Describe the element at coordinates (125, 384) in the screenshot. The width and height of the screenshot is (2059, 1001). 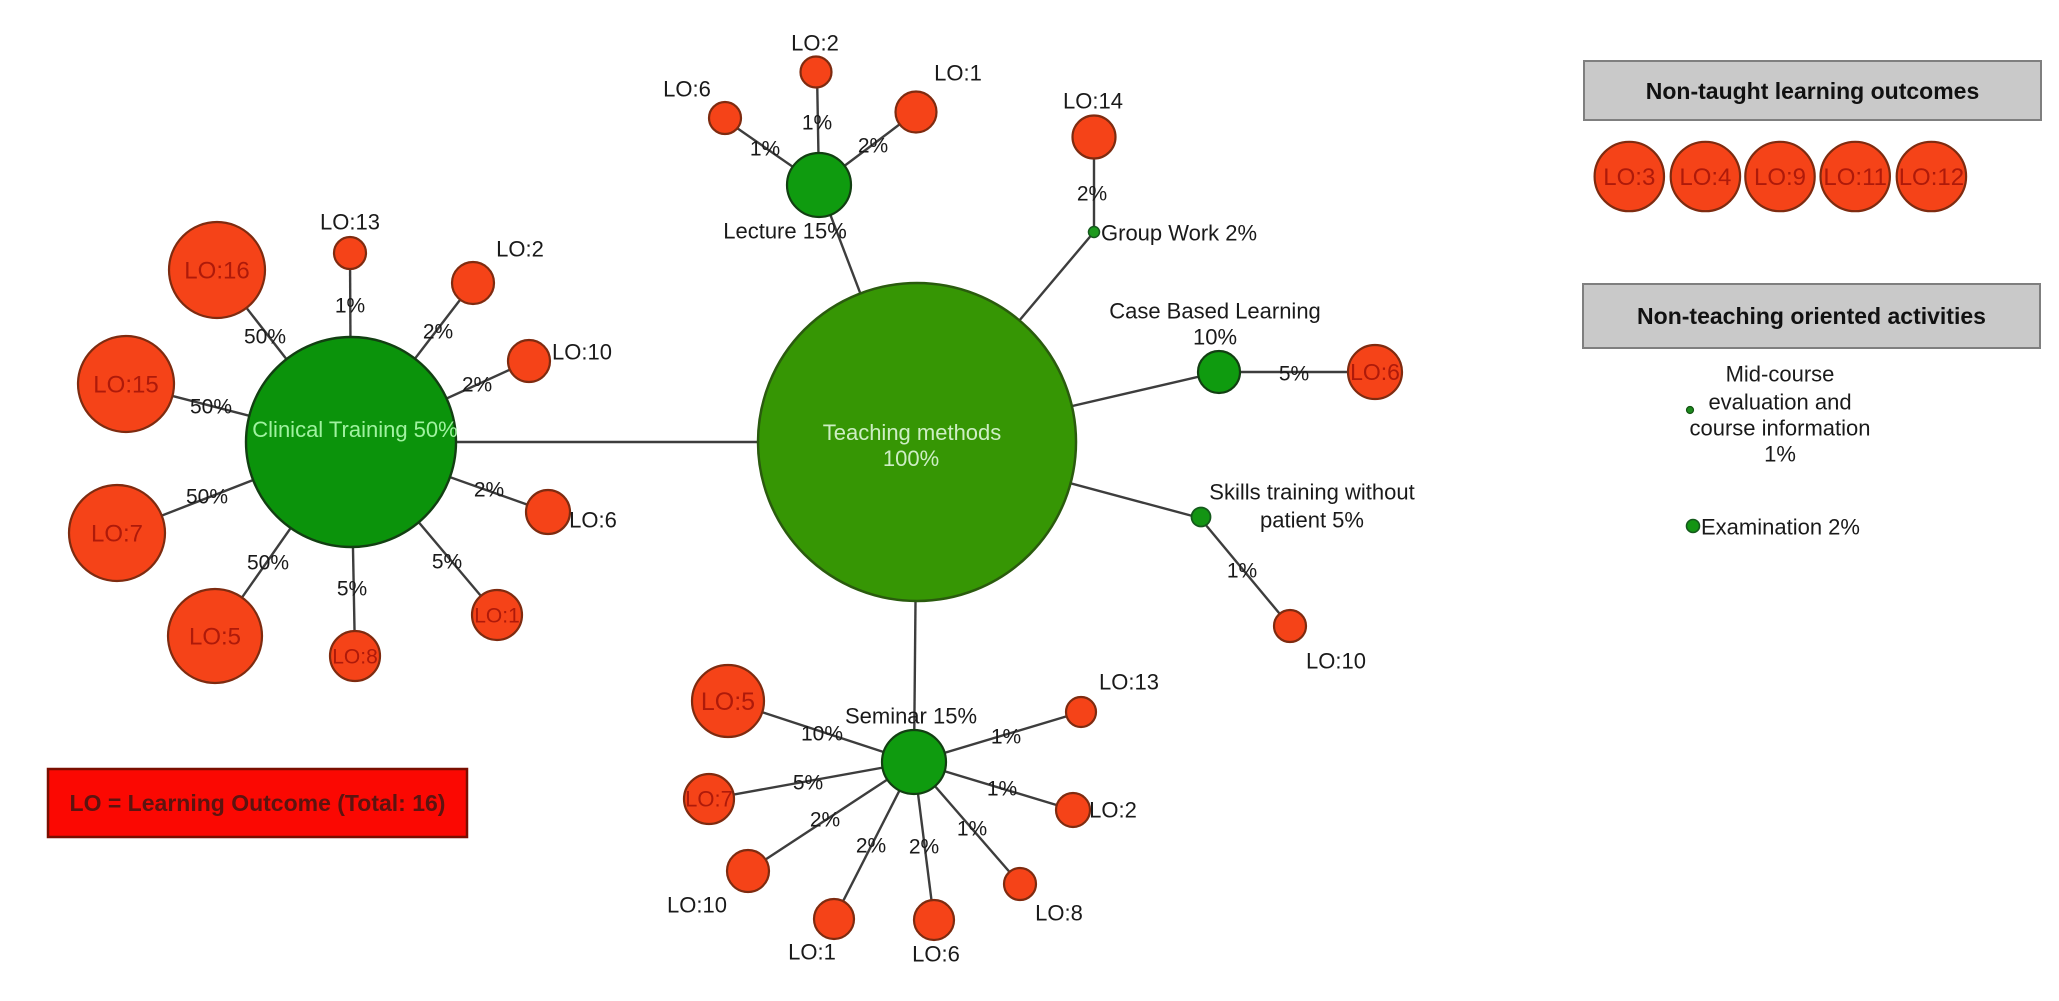
I see `svg-text: LO:15` at that location.